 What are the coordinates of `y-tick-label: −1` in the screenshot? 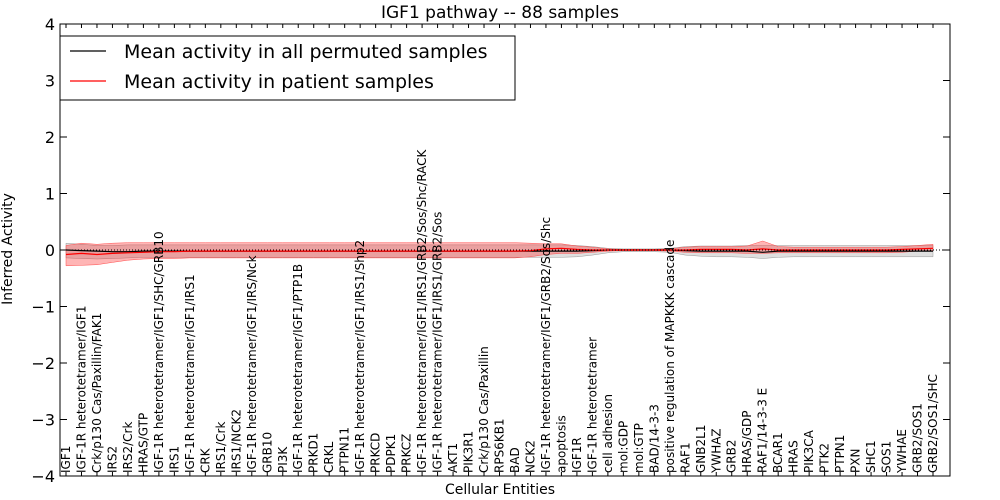 It's located at (43, 307).